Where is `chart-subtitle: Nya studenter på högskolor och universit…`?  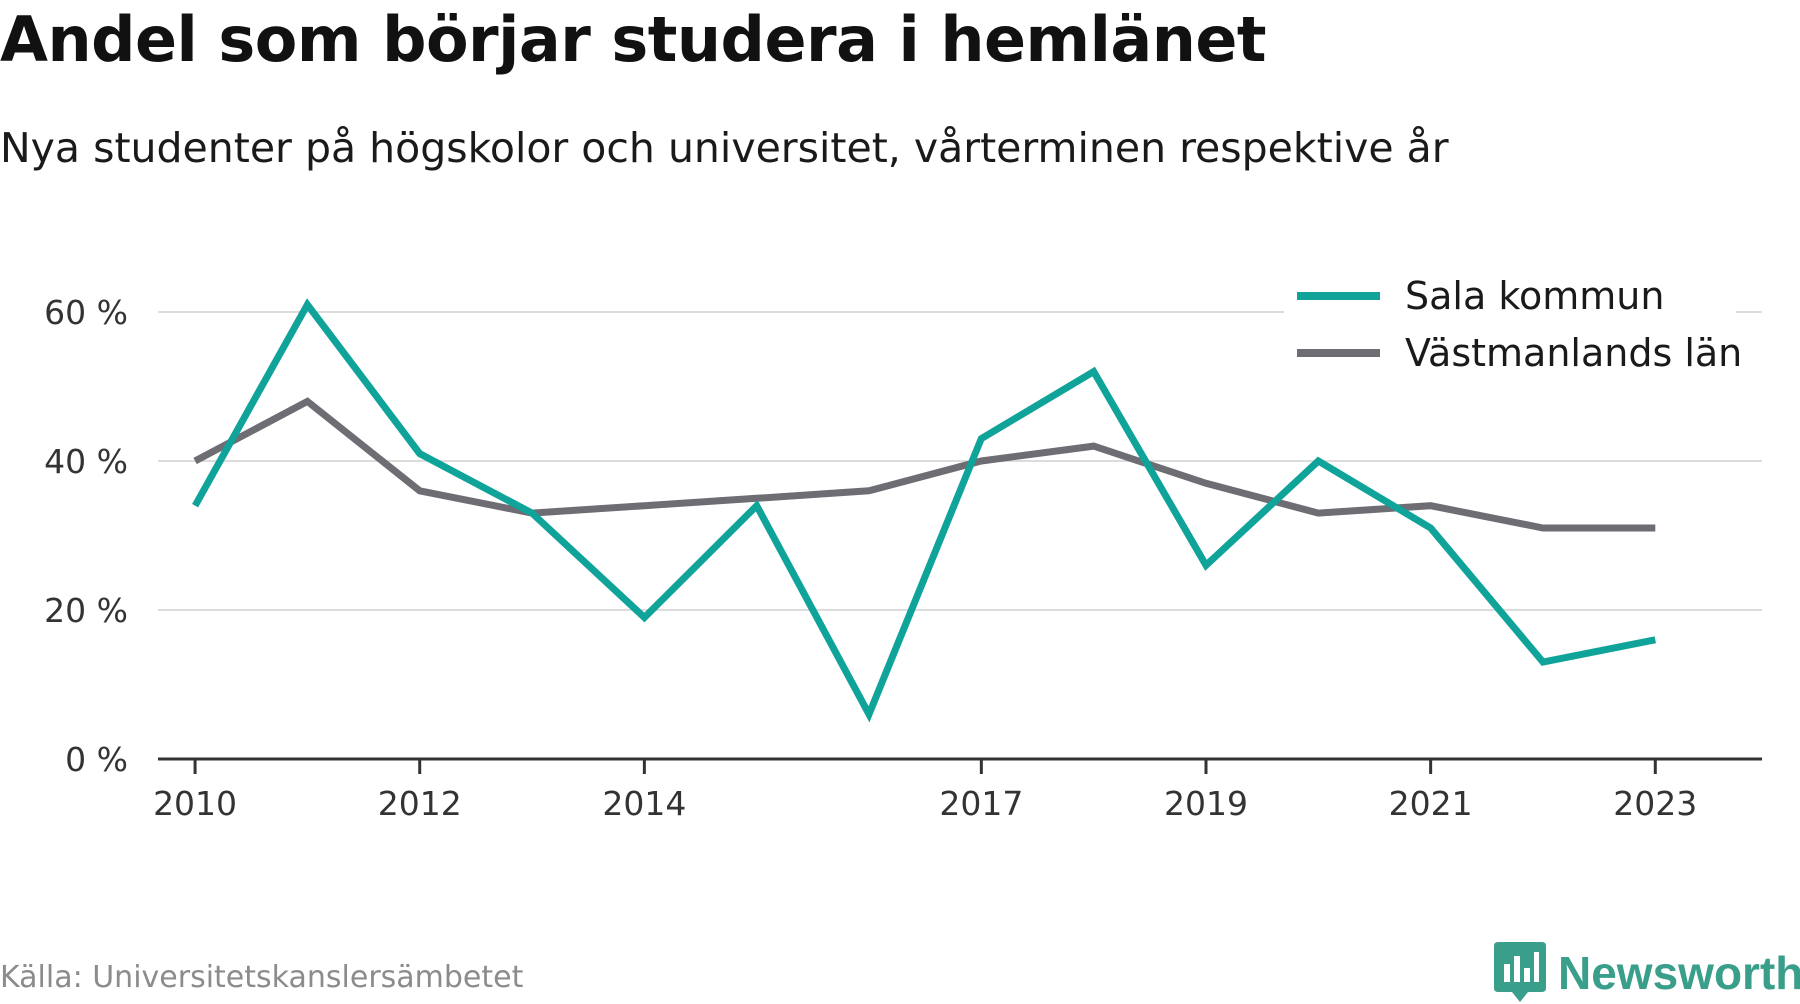
chart-subtitle: Nya studenter på högskolor och universit… is located at coordinates (724, 148).